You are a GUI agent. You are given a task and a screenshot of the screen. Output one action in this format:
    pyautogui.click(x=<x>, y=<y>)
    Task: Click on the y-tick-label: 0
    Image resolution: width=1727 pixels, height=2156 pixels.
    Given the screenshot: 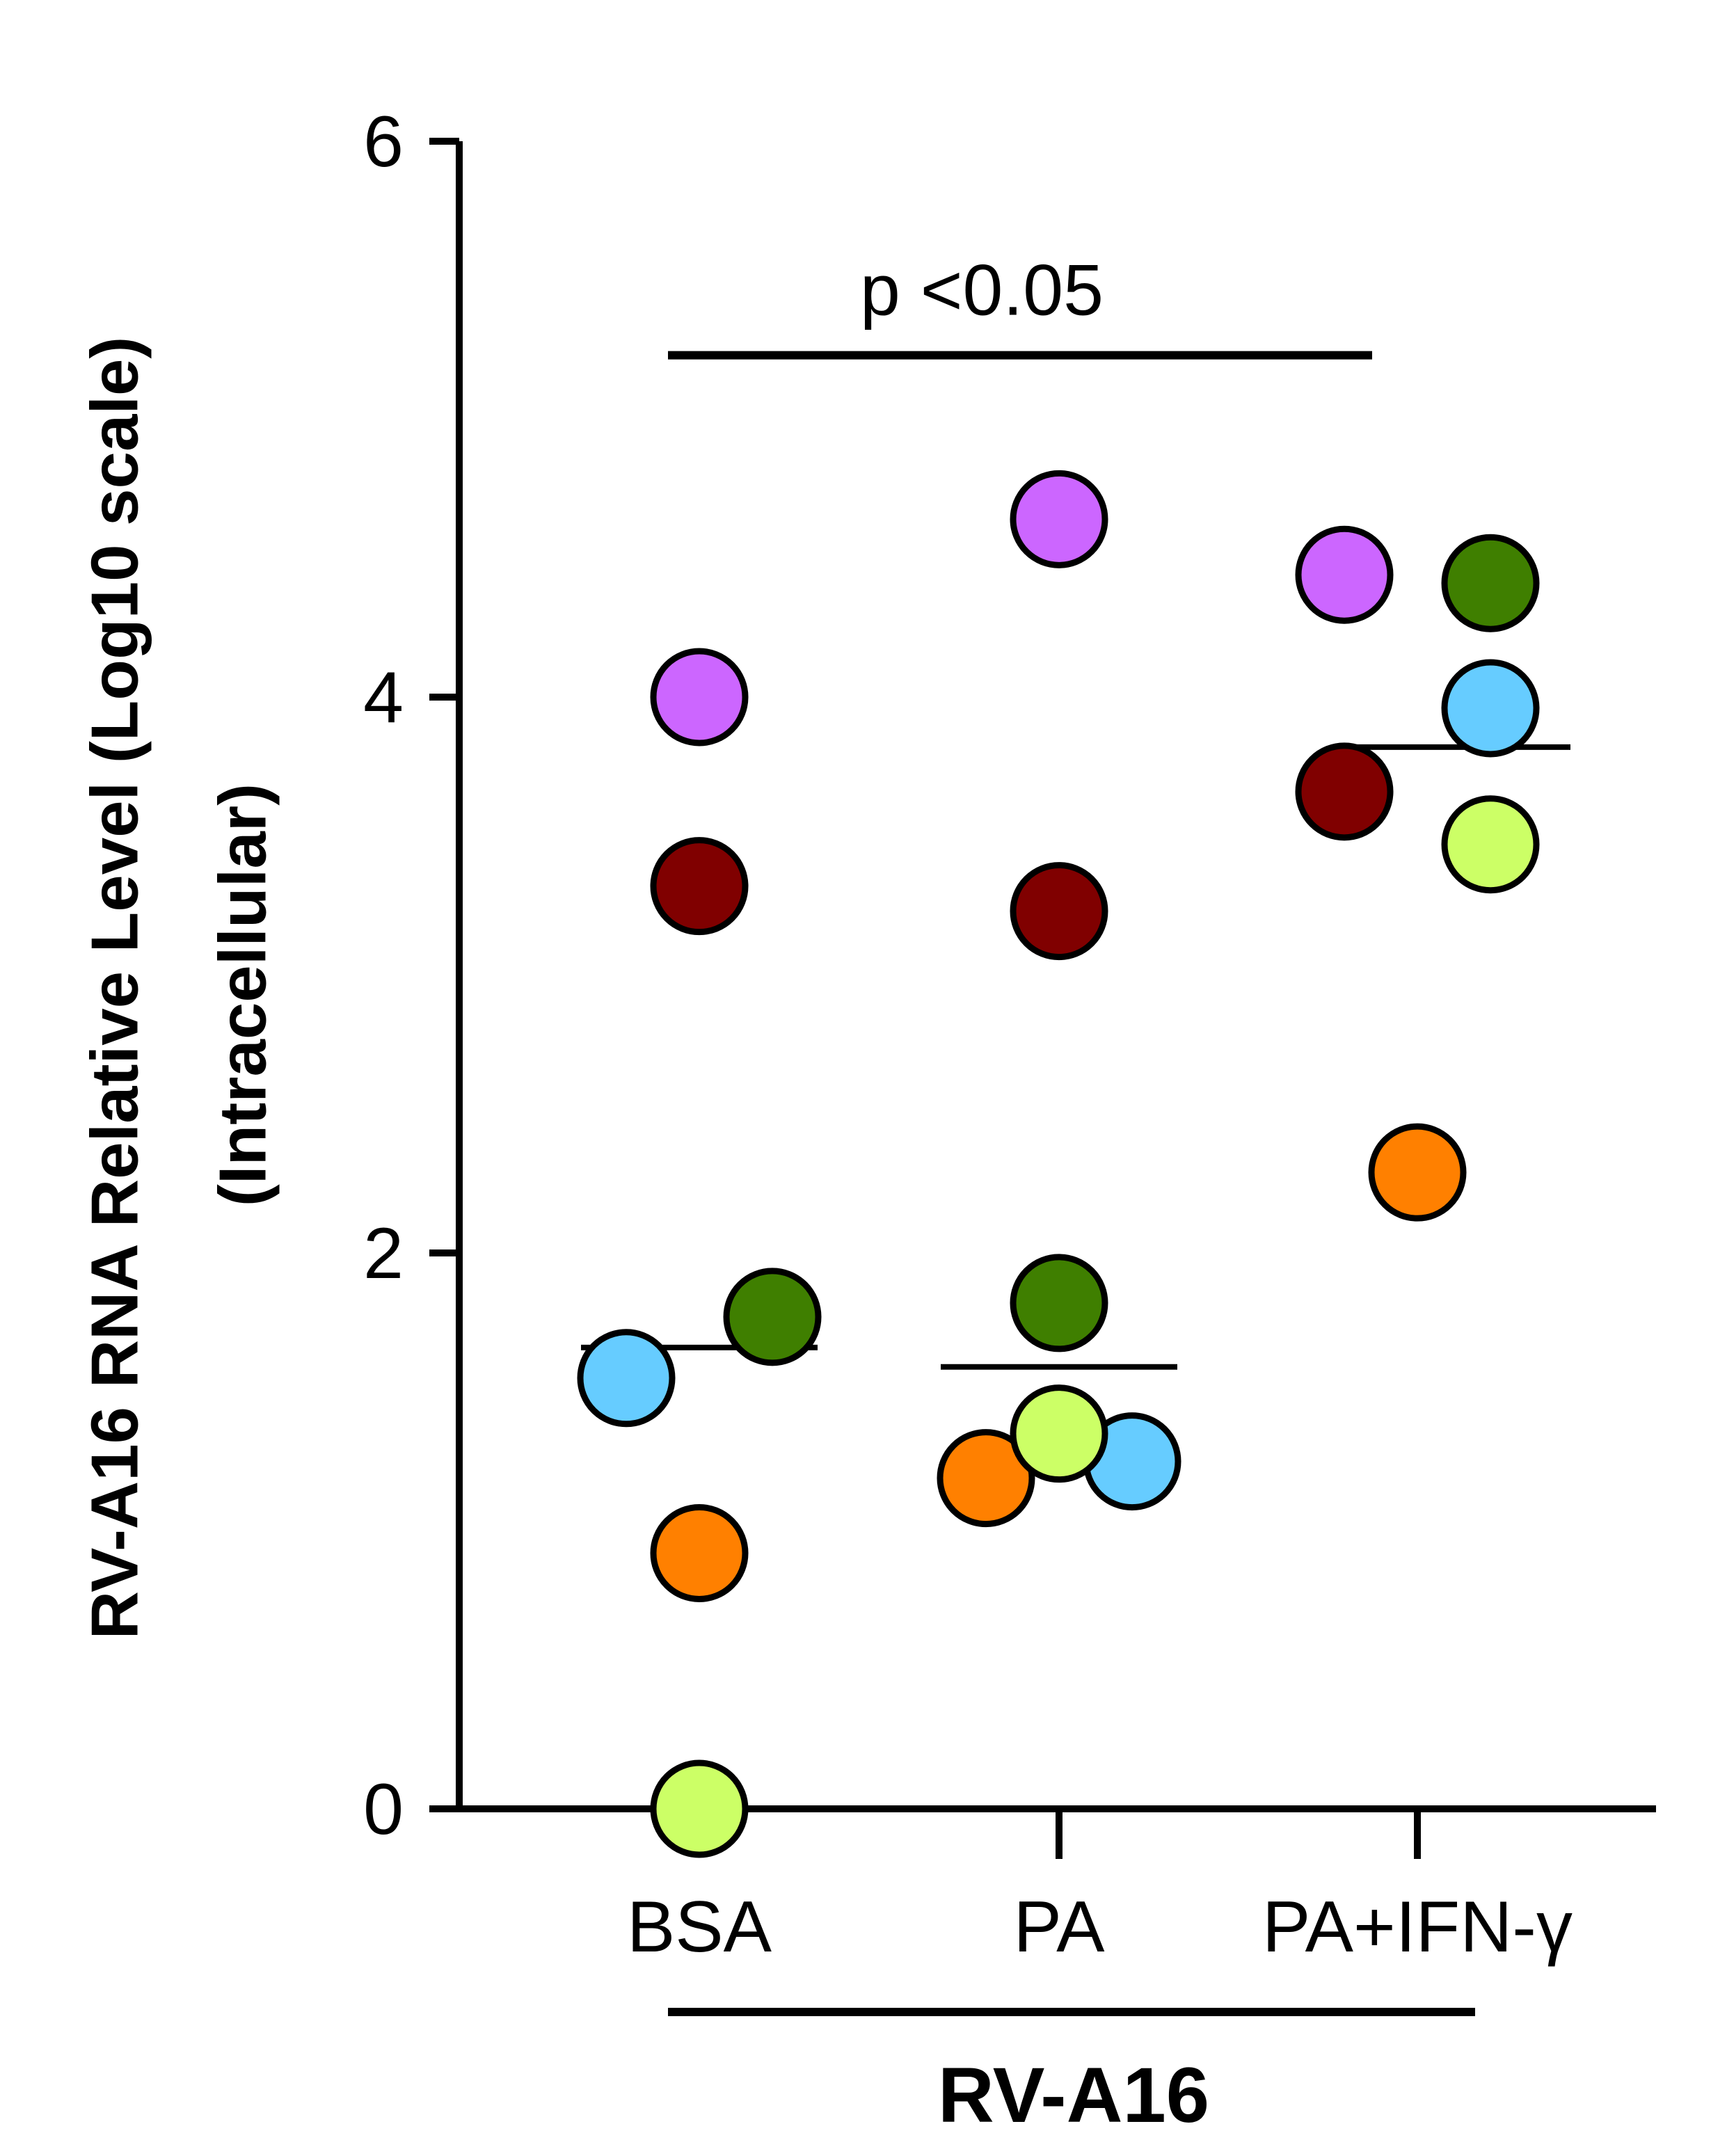 What is the action you would take?
    pyautogui.click(x=383, y=1809)
    